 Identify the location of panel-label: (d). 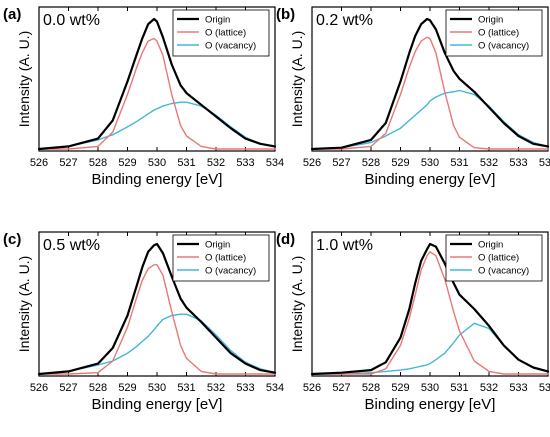
(285, 239).